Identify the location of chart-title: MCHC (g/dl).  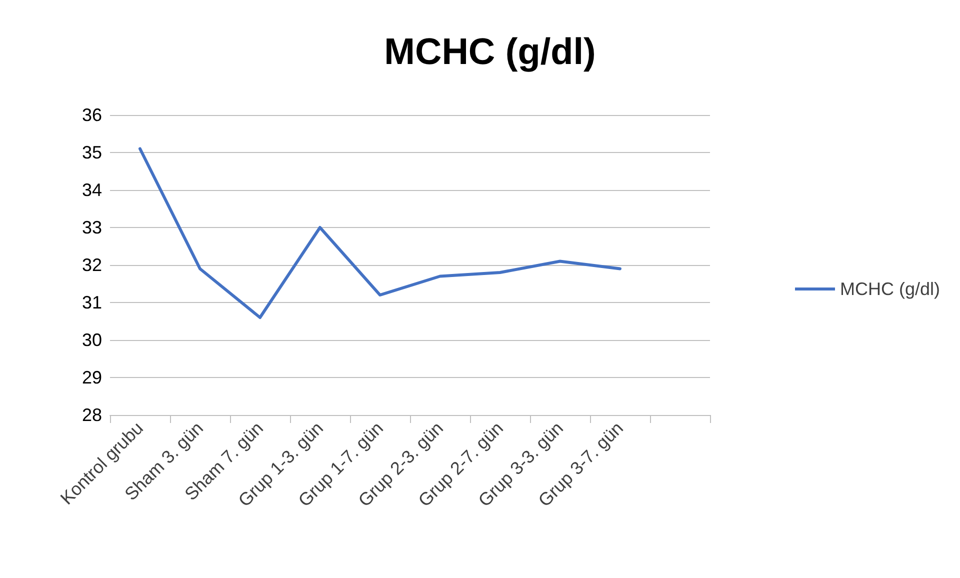
(490, 51).